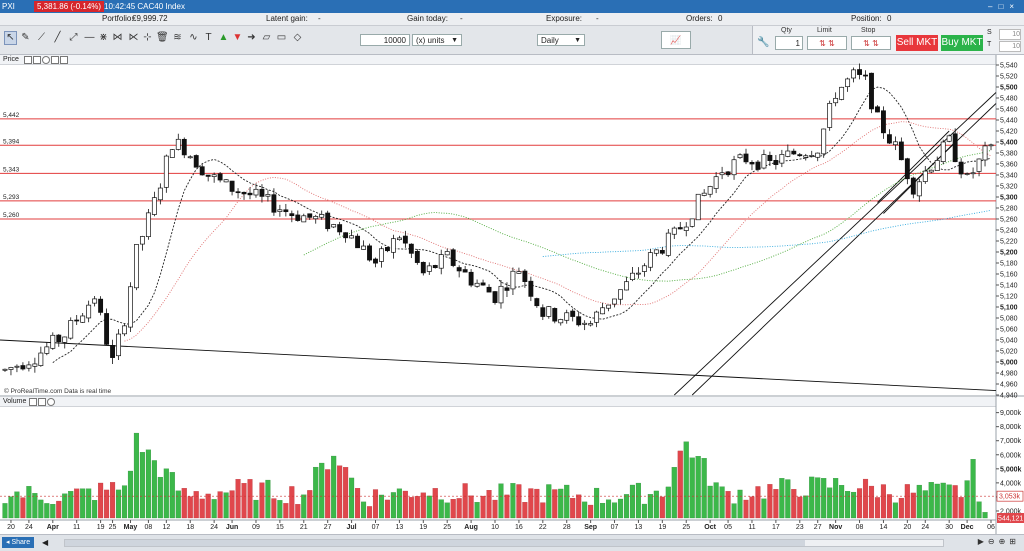 Image resolution: width=1024 pixels, height=551 pixels. Describe the element at coordinates (45, 542) in the screenshot. I see `scroll-left-icon: ◀` at that location.